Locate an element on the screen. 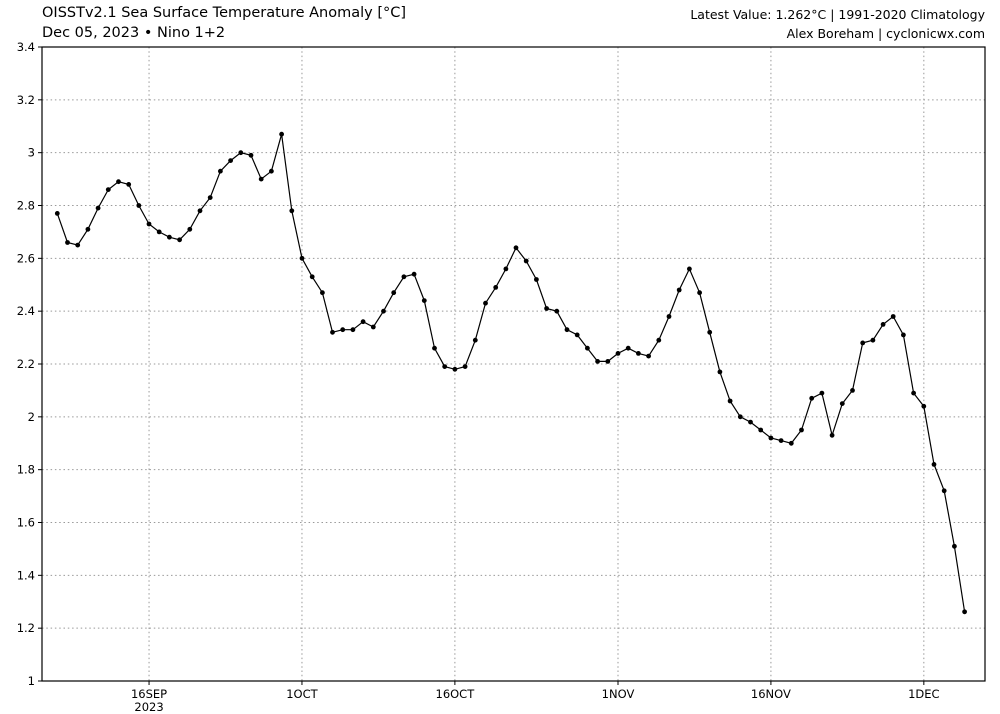 This screenshot has width=1000, height=714. x-tick-label: 16OCT is located at coordinates (456, 694).